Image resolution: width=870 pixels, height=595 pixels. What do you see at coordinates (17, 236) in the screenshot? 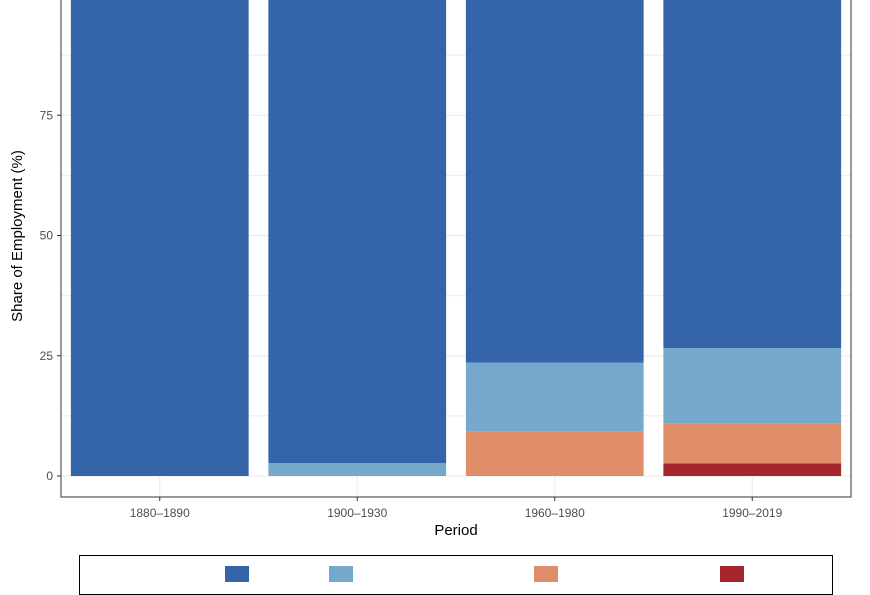
I see `y-axis-title: Share of Employment (%)` at bounding box center [17, 236].